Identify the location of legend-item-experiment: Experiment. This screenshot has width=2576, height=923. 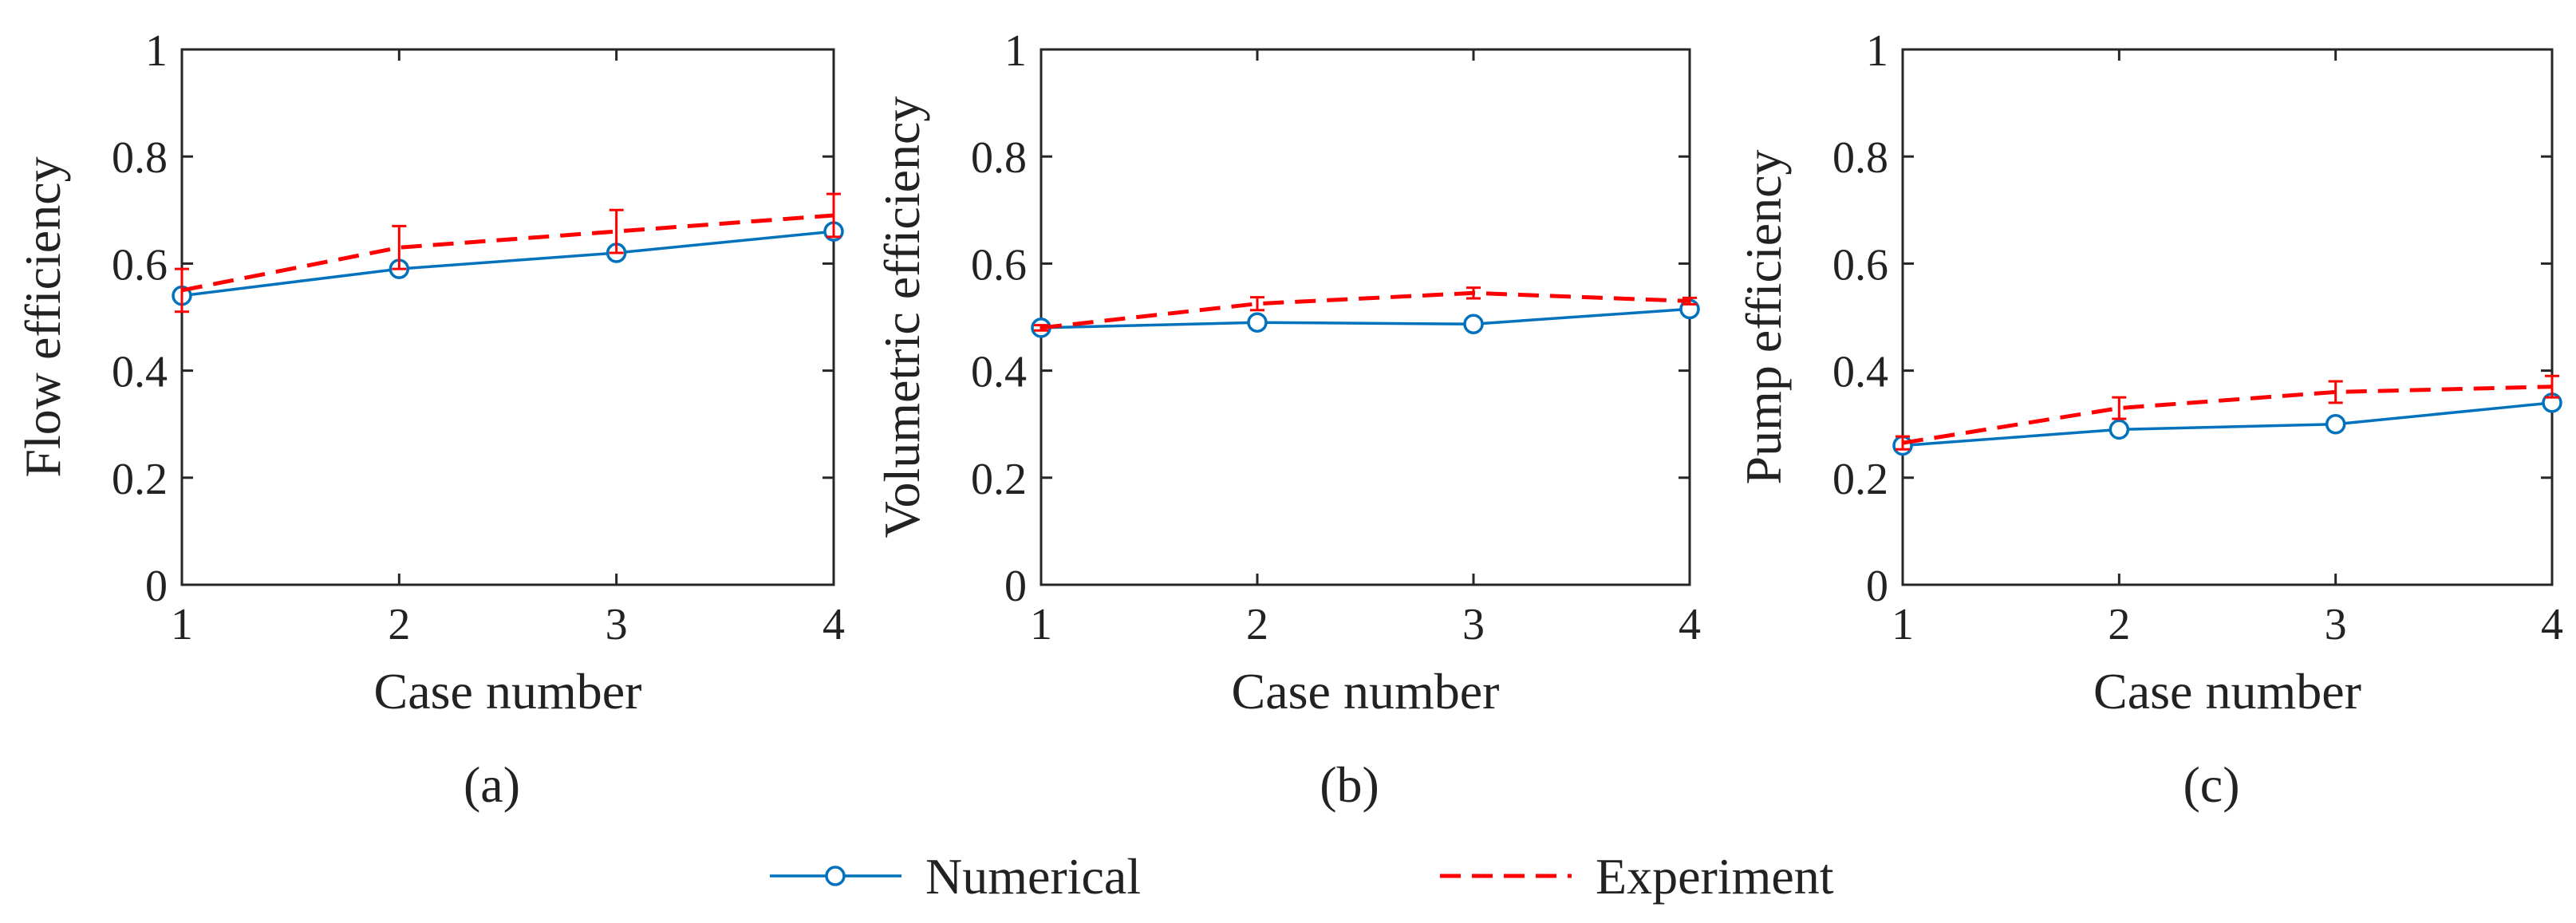
(1637, 876).